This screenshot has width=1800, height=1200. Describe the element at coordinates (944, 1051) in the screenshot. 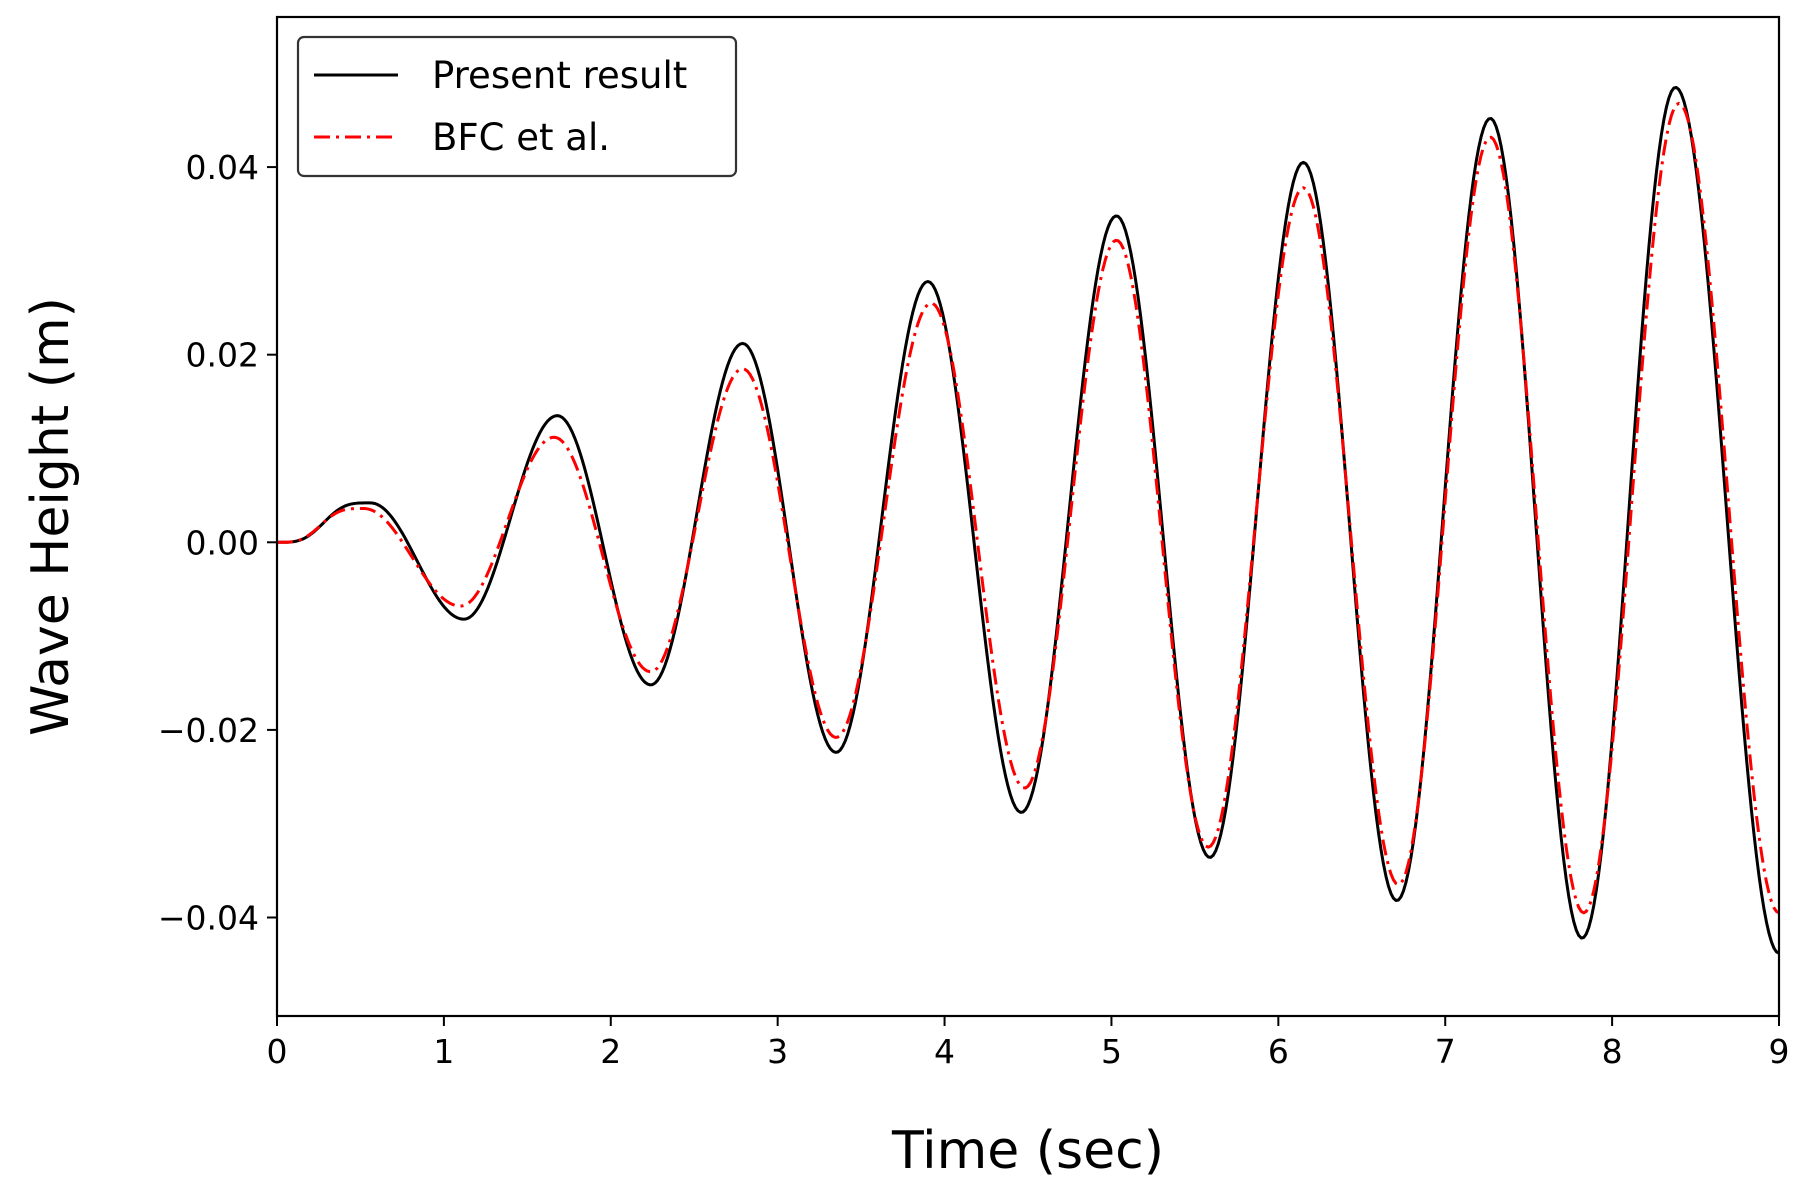

I see `x-tick-label: 4` at that location.